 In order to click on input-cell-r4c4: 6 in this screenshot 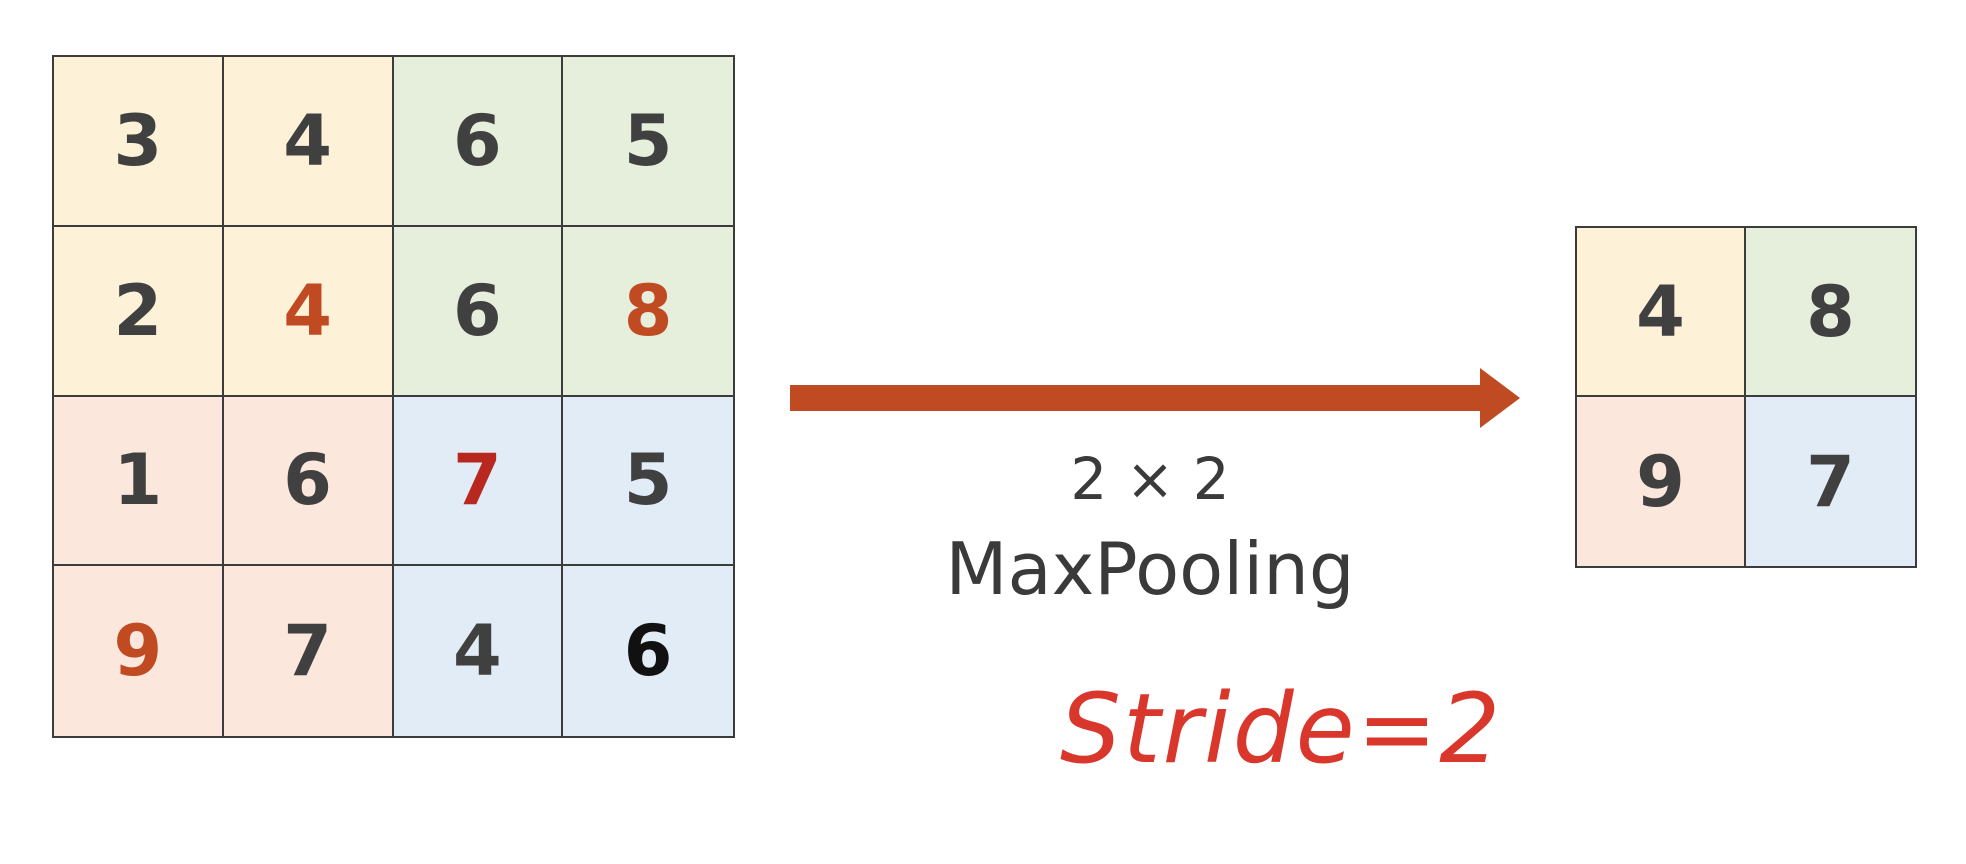, I will do `click(648, 651)`.